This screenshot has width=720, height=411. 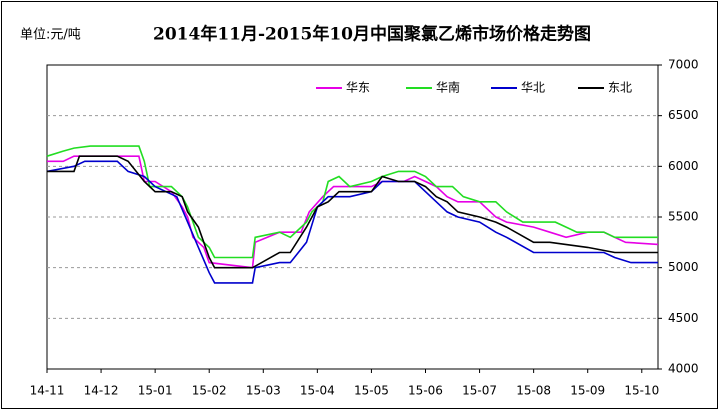 I want to click on x-tick-label: 15-05, so click(x=371, y=391).